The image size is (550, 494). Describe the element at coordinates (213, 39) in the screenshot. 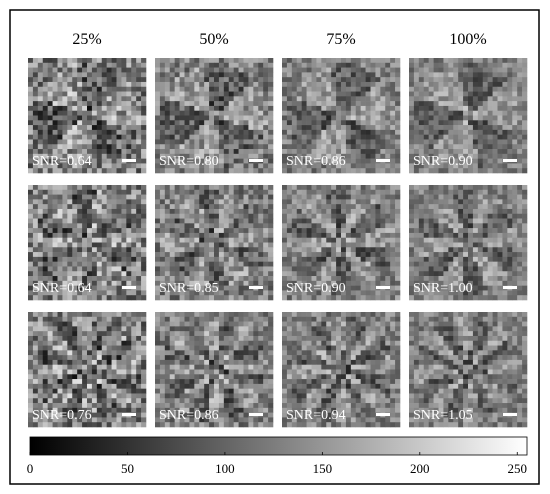

I see `column-header: 50%` at that location.